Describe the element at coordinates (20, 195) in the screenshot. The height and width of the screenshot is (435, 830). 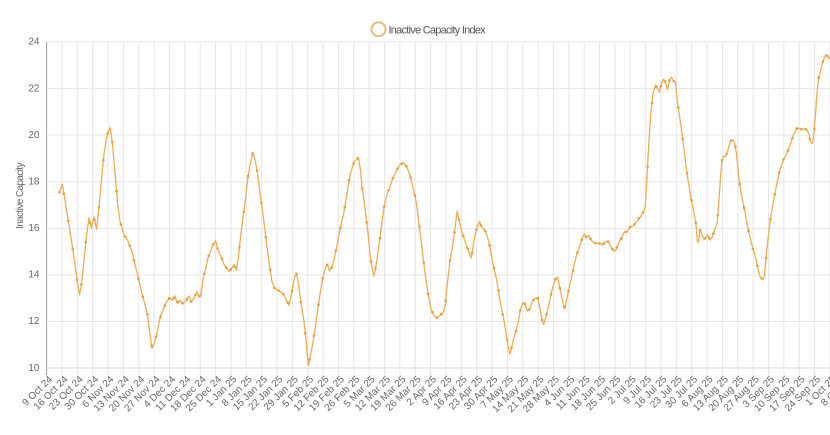
I see `svg-text: Inactive Capacity` at that location.